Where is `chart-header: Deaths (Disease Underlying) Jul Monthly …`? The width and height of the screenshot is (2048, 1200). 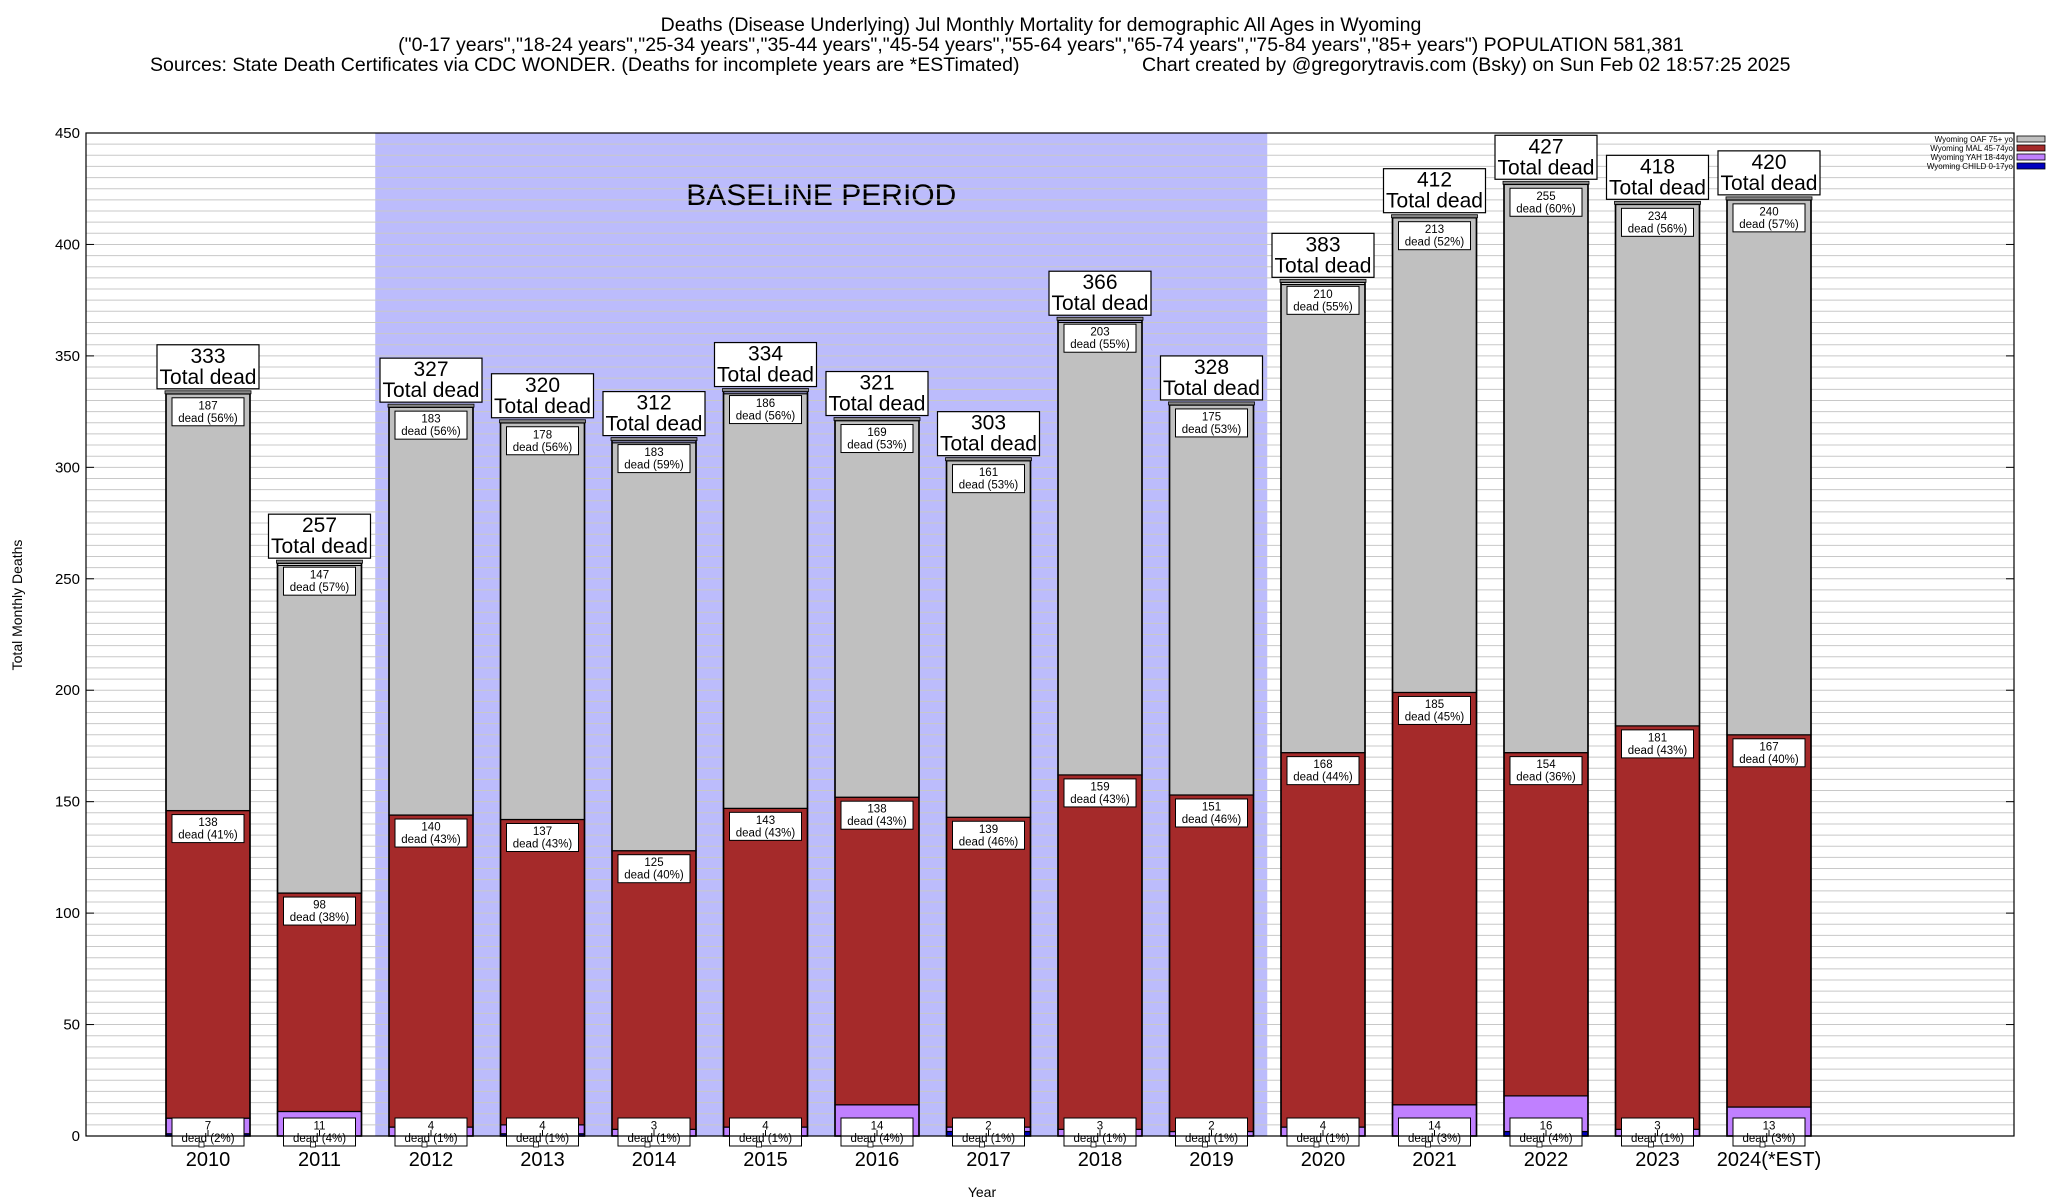
chart-header: Deaths (Disease Underlying) Jul Monthly … is located at coordinates (970, 45).